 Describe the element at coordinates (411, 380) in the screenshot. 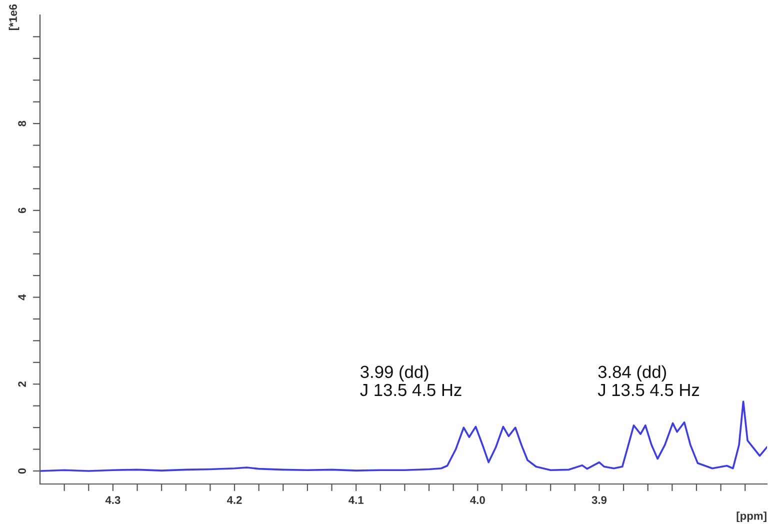

I see `annotation: 3.99 (dd) J 13.5 4.5 Hz` at that location.